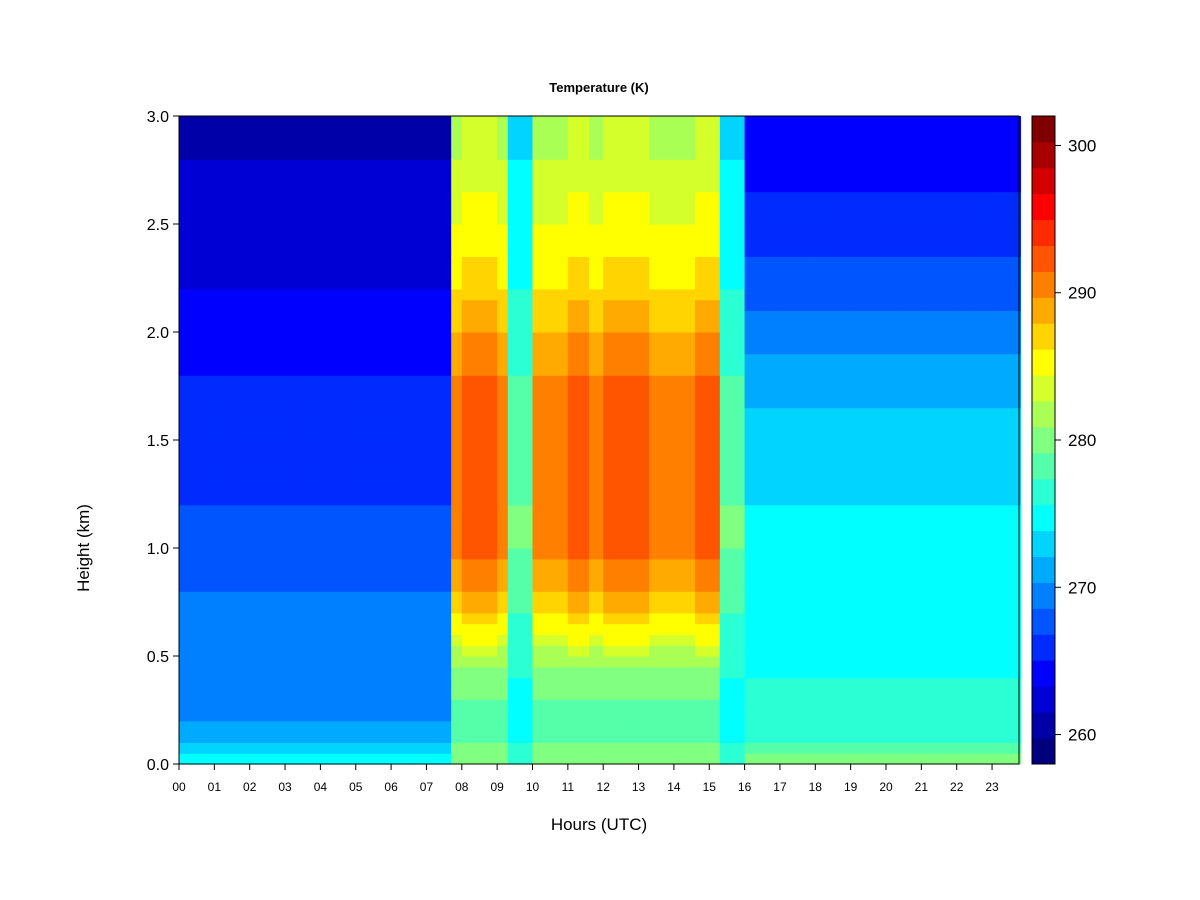 The height and width of the screenshot is (900, 1200). What do you see at coordinates (851, 787) in the screenshot?
I see `x-tick-label: 19` at bounding box center [851, 787].